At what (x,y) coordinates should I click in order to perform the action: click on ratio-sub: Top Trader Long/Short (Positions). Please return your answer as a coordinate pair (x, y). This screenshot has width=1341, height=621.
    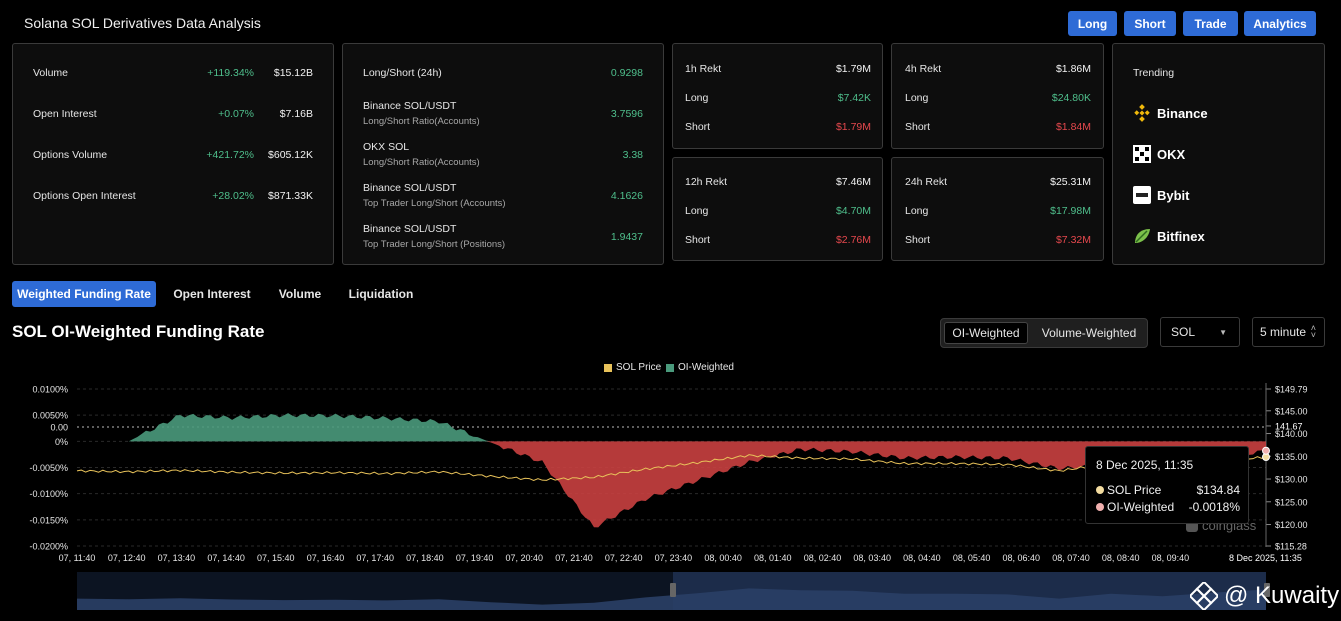
    Looking at the image, I should click on (434, 244).